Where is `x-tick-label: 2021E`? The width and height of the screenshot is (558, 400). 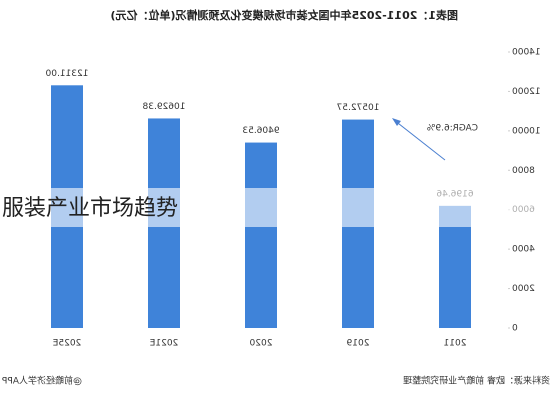 x-tick-label: 2021E is located at coordinates (163, 344).